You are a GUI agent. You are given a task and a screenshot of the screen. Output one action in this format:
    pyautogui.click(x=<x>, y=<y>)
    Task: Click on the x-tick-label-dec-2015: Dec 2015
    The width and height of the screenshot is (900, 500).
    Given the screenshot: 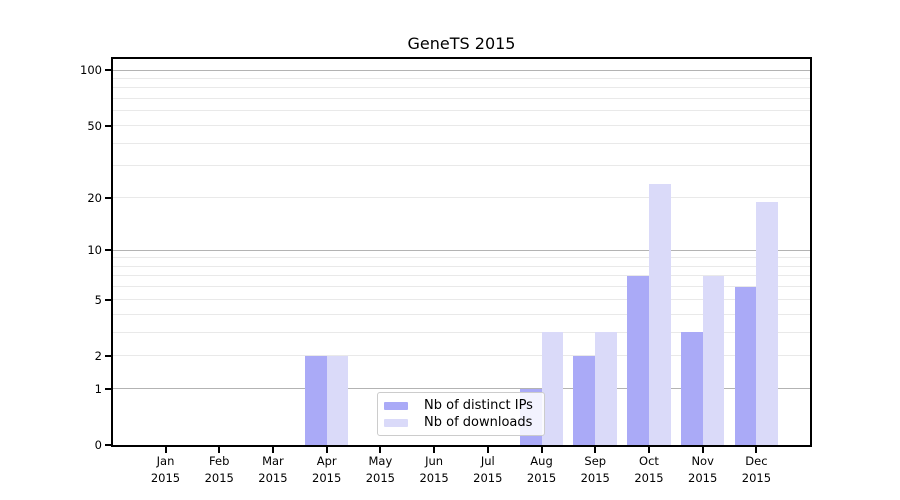 What is the action you would take?
    pyautogui.click(x=756, y=469)
    